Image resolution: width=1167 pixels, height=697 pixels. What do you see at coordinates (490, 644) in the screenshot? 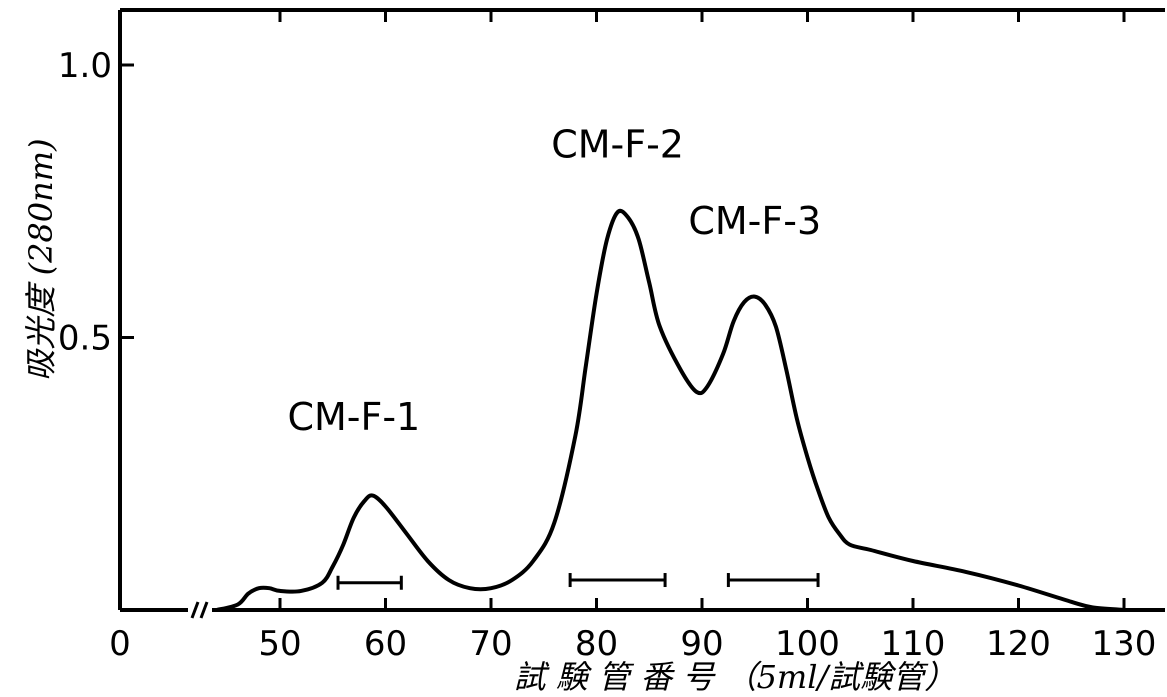
I see `x-tick-label: 70` at bounding box center [490, 644].